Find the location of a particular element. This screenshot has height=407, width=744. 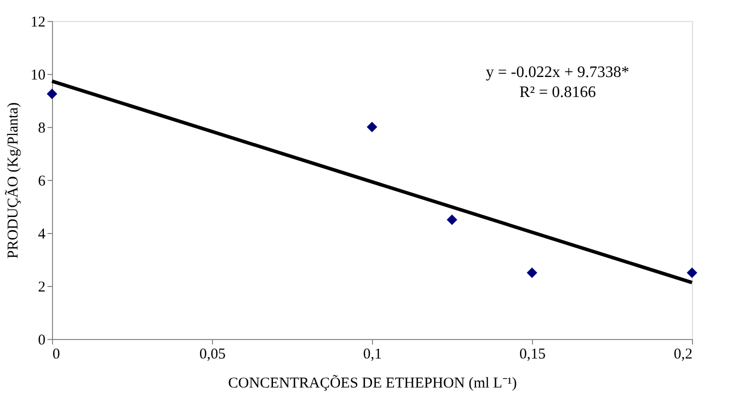

y-tick-label: 2 is located at coordinates (42, 288).